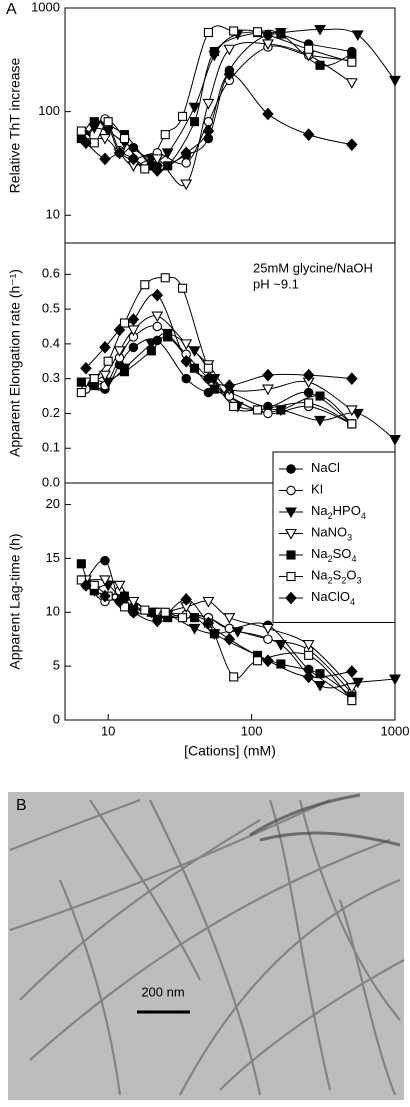 The height and width of the screenshot is (1107, 410). Describe the element at coordinates (15, 363) in the screenshot. I see `y-axis-label: Apparent Elongation rate (h⁻¹)` at that location.